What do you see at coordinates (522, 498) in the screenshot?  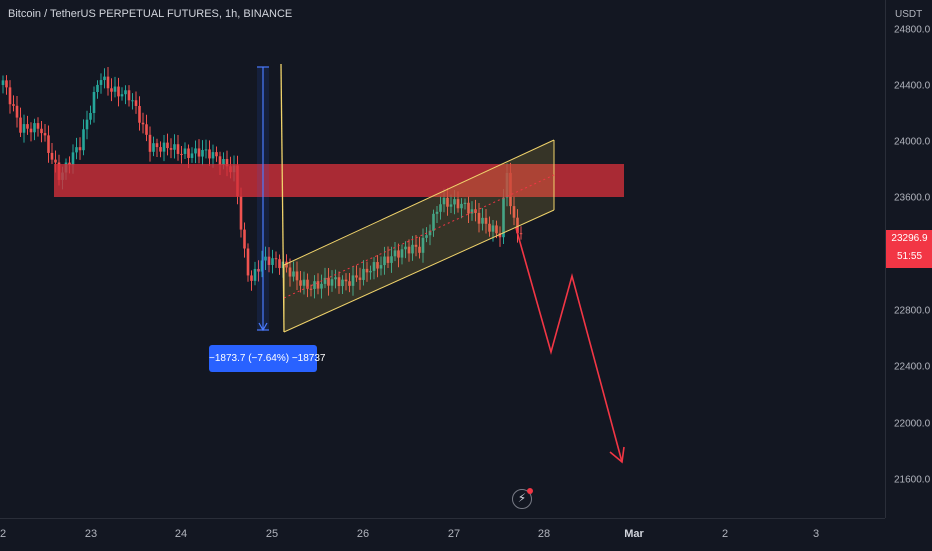 I see `lightning-icon: ⚡` at bounding box center [522, 498].